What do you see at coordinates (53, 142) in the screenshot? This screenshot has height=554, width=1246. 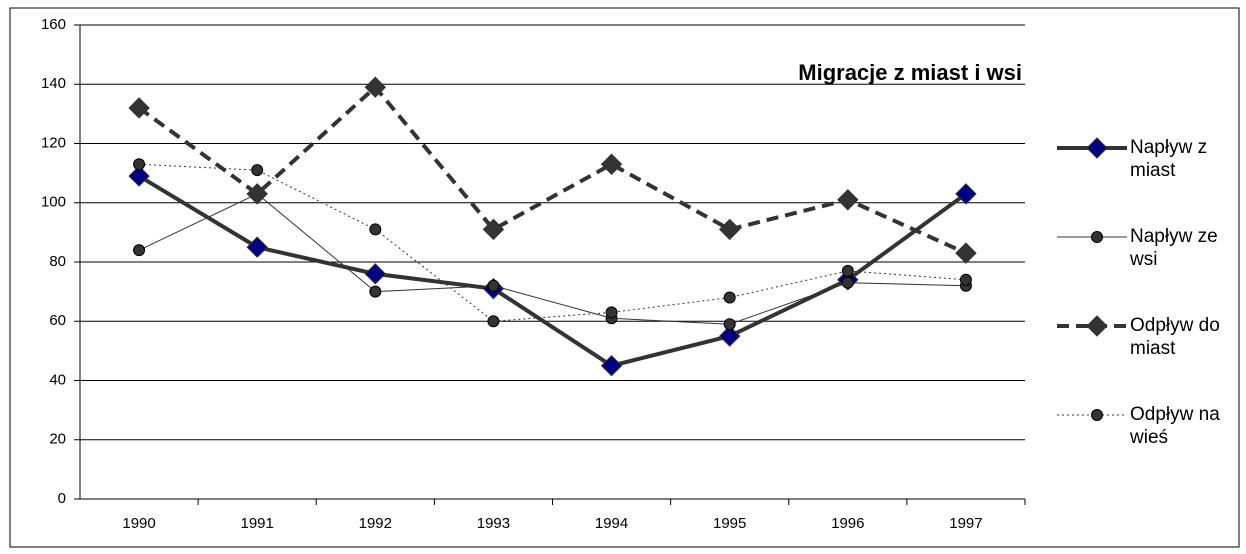 I see `y-tick-label: 120` at bounding box center [53, 142].